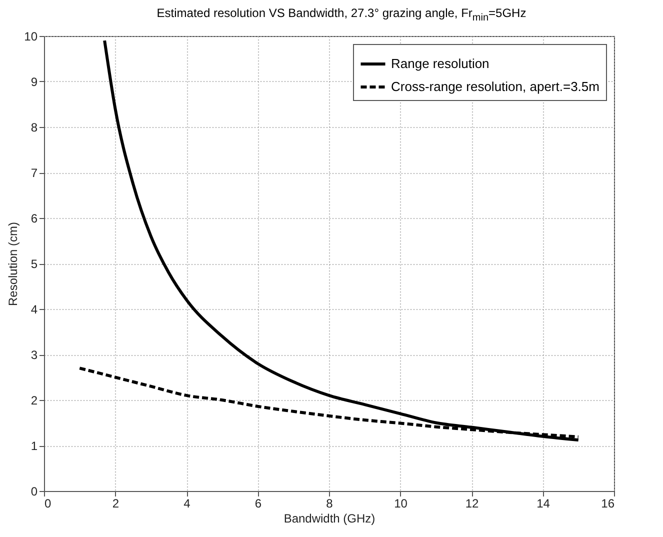 The height and width of the screenshot is (537, 663). Describe the element at coordinates (34, 355) in the screenshot. I see `y-tick-label: 3` at that location.